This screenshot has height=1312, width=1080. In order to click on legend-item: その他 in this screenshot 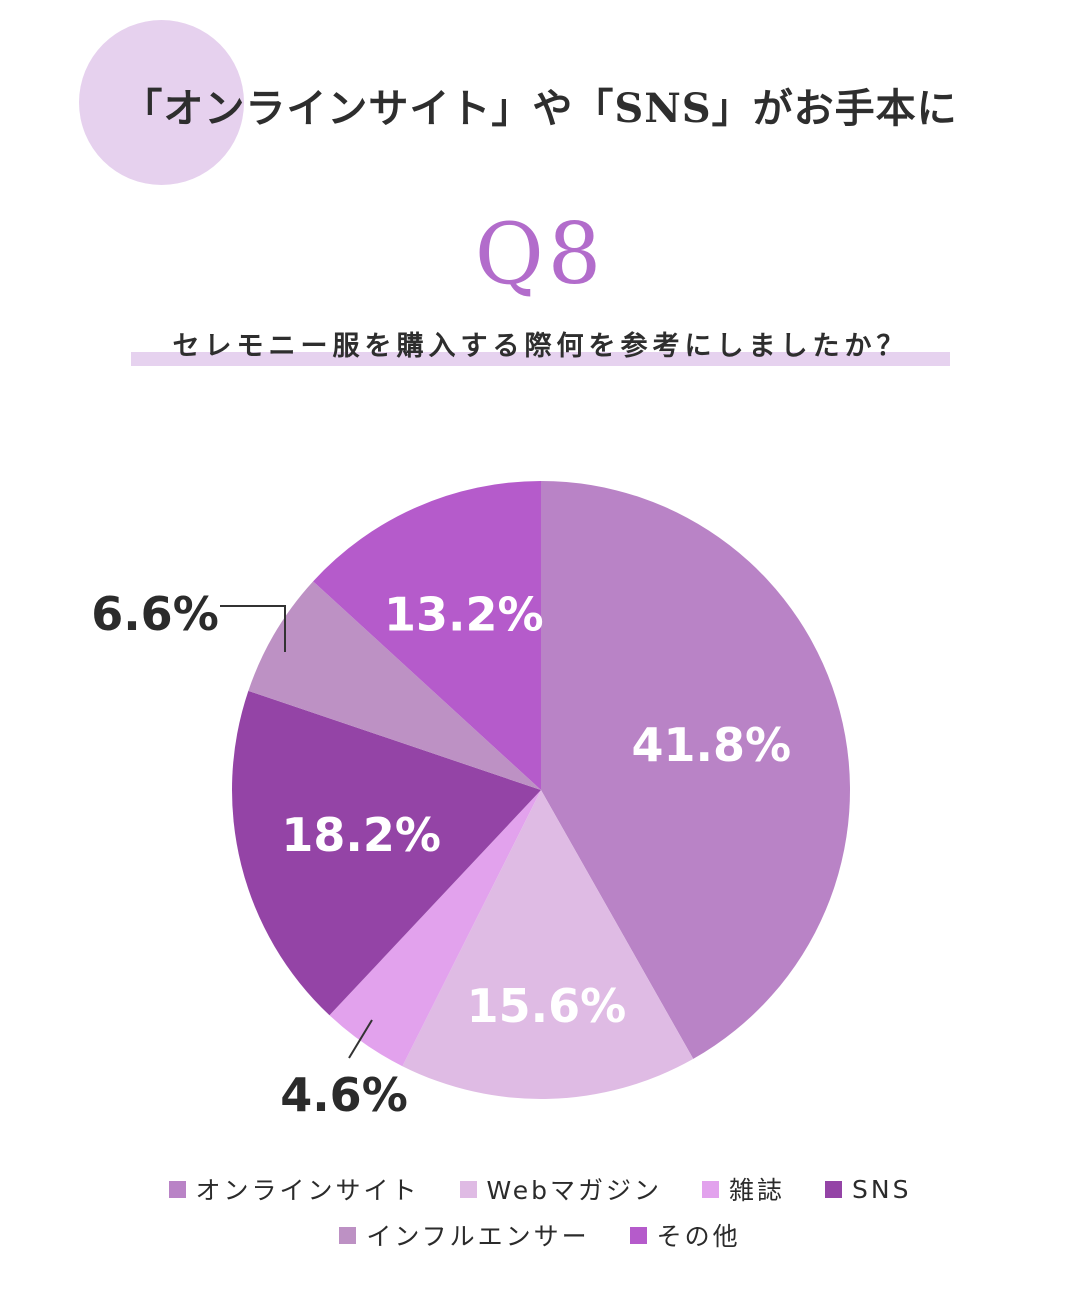, I will do `click(685, 1235)`.